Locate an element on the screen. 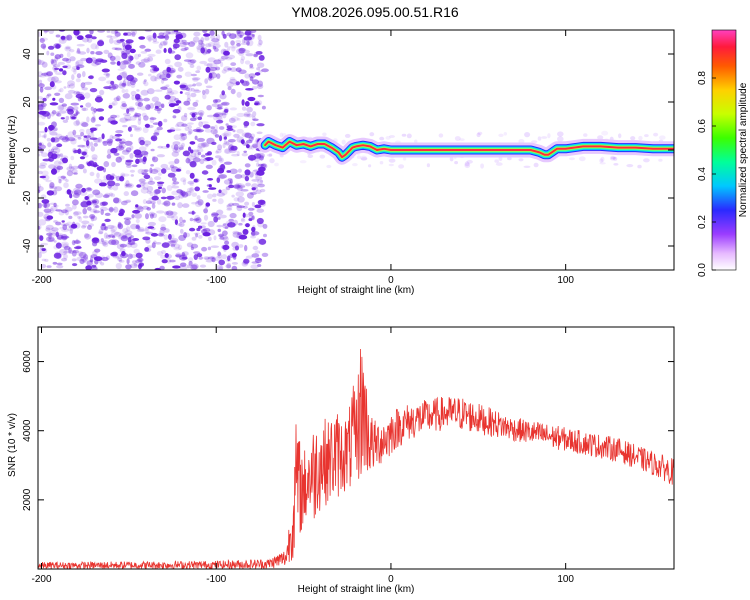 The width and height of the screenshot is (750, 600). x-tick-label: -100 is located at coordinates (216, 280).